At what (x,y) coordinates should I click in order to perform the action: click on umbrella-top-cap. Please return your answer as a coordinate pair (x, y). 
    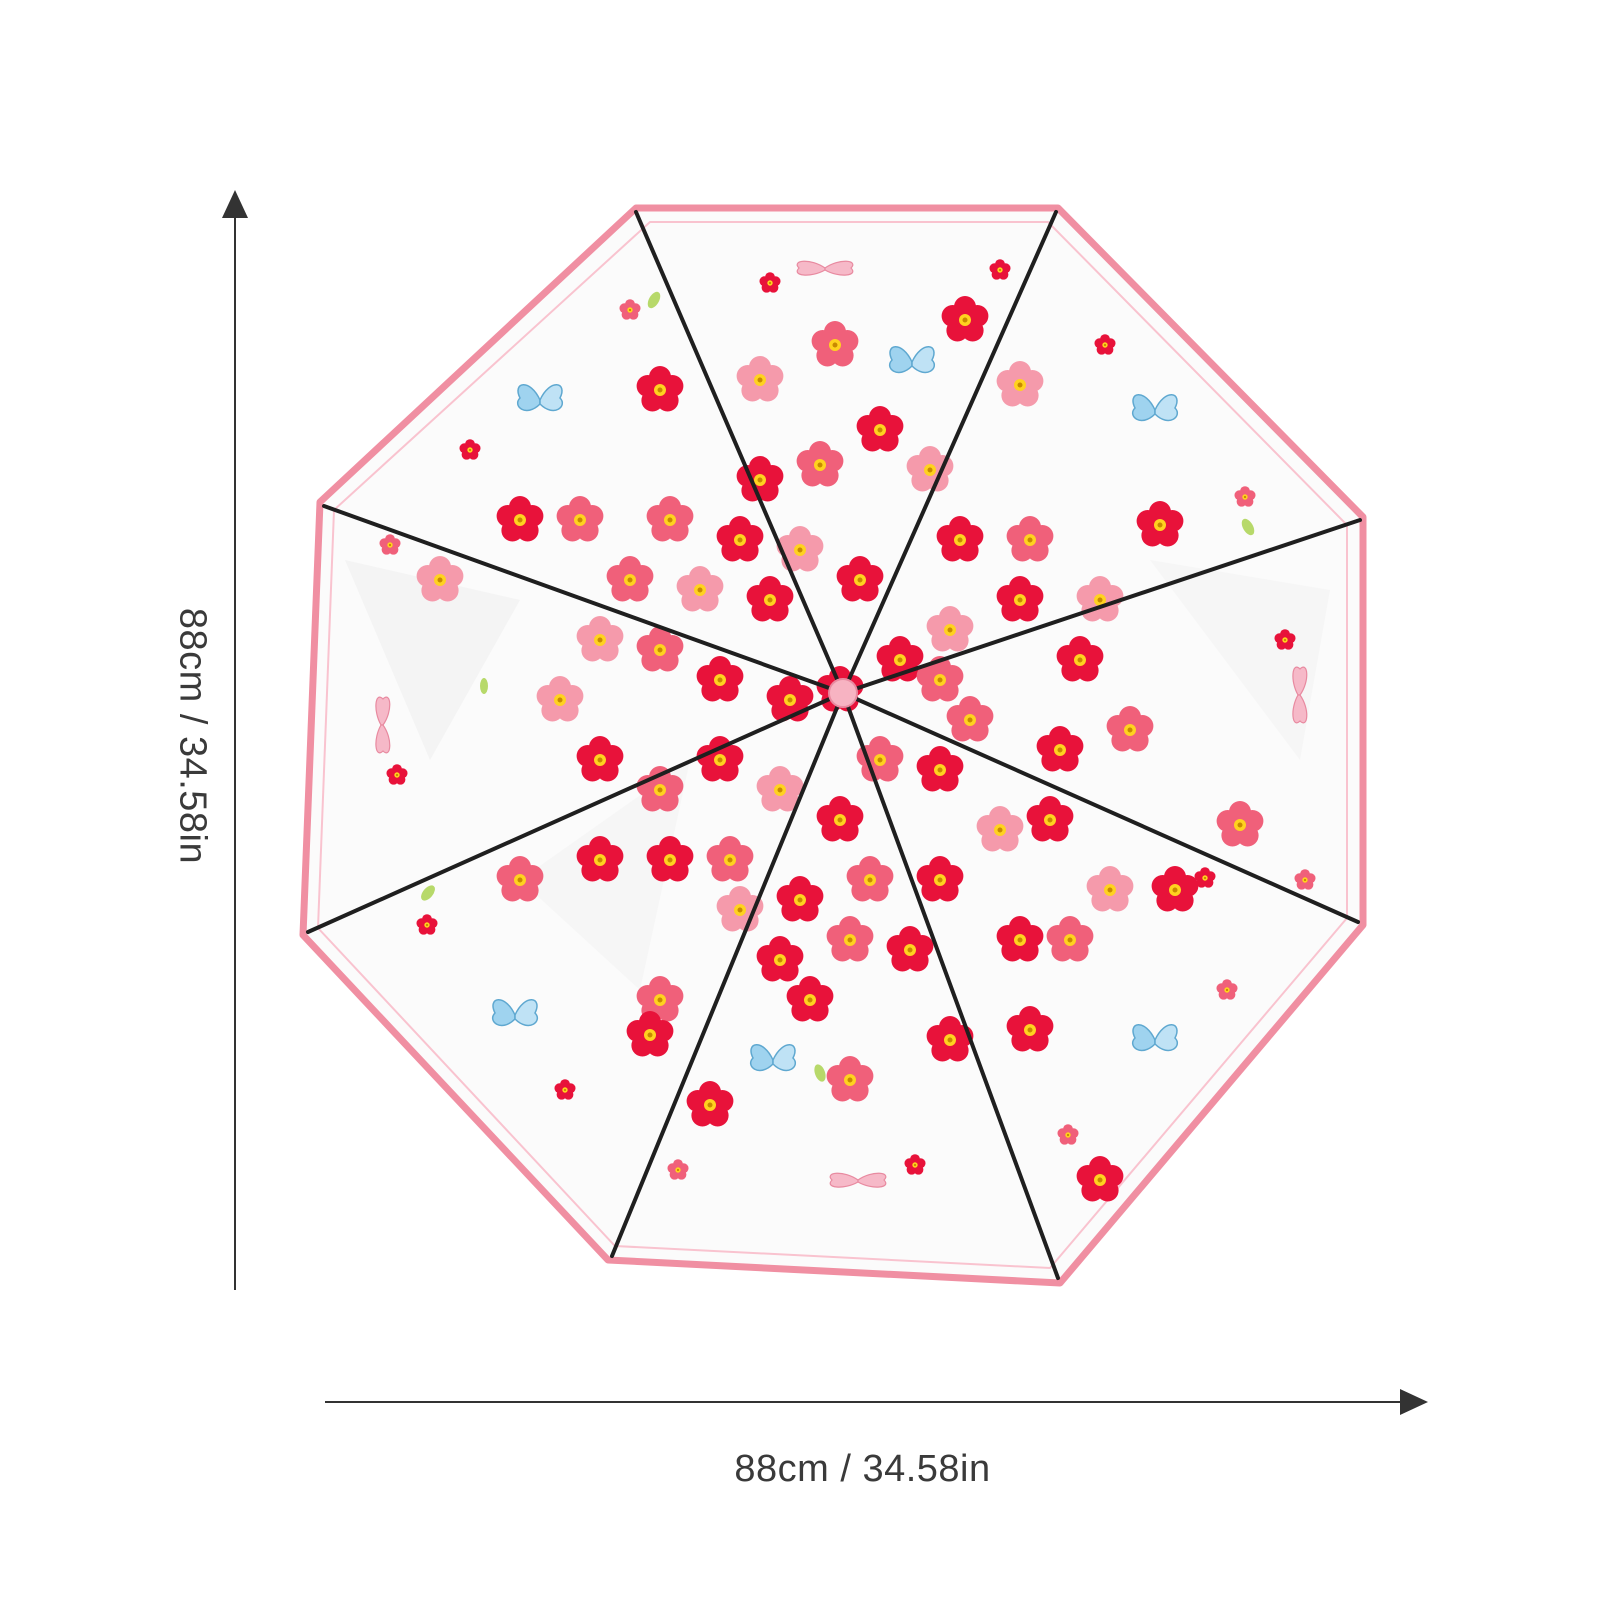
    Looking at the image, I should click on (843, 693).